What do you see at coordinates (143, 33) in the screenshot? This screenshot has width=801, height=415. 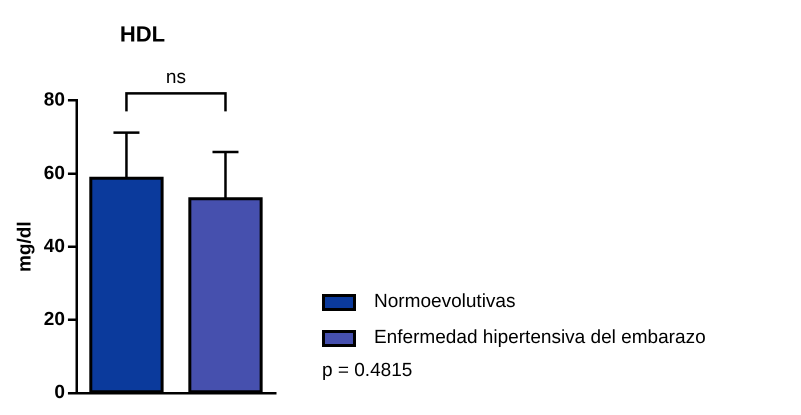 I see `chart-title: HDL` at bounding box center [143, 33].